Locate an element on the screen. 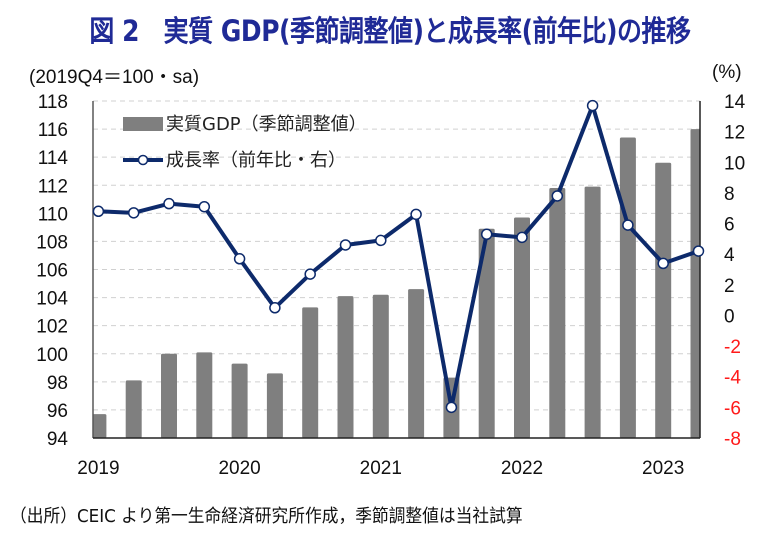 The width and height of the screenshot is (780, 539). left-tick-label: 108 is located at coordinates (52, 242).